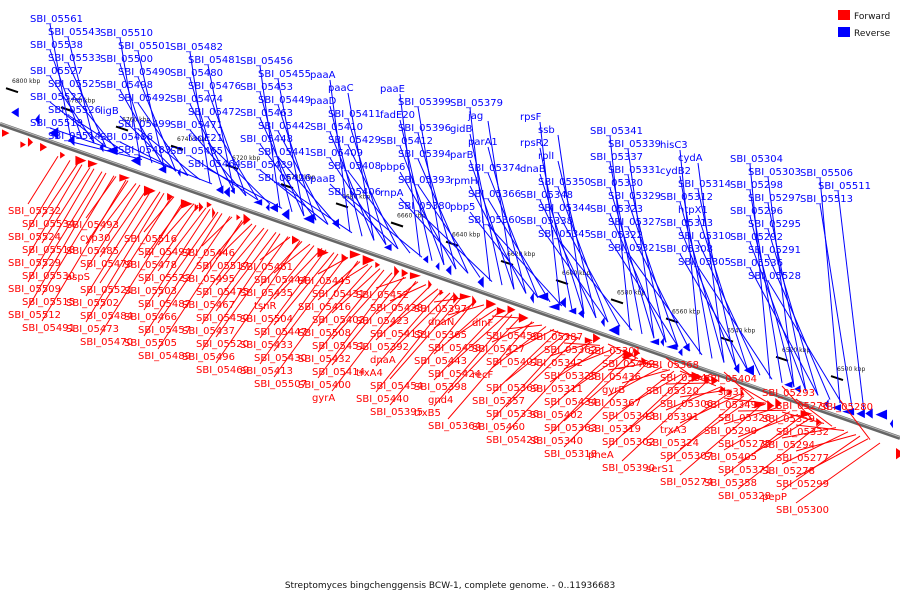 The width and height of the screenshot is (900, 600). I want to click on forward-gene-label: SBI_05434, so click(570, 402).